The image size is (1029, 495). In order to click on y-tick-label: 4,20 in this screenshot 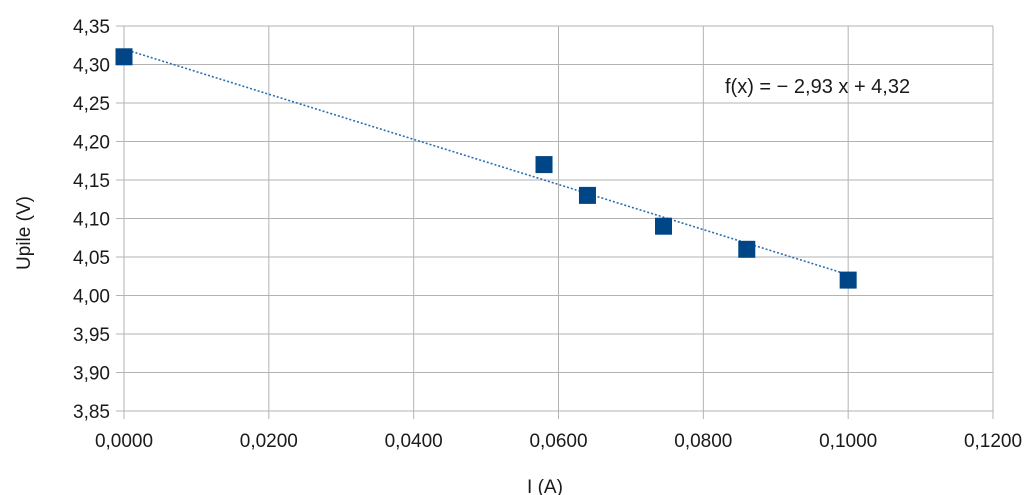, I will do `click(91, 143)`.